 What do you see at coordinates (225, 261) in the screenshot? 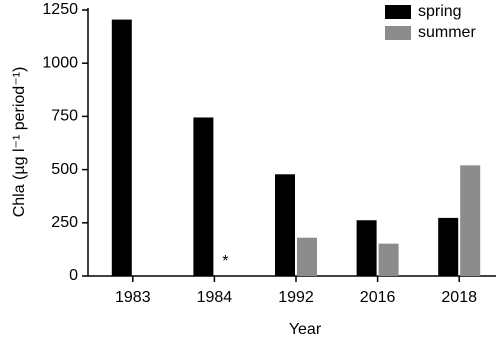
I see `annotation: *` at bounding box center [225, 261].